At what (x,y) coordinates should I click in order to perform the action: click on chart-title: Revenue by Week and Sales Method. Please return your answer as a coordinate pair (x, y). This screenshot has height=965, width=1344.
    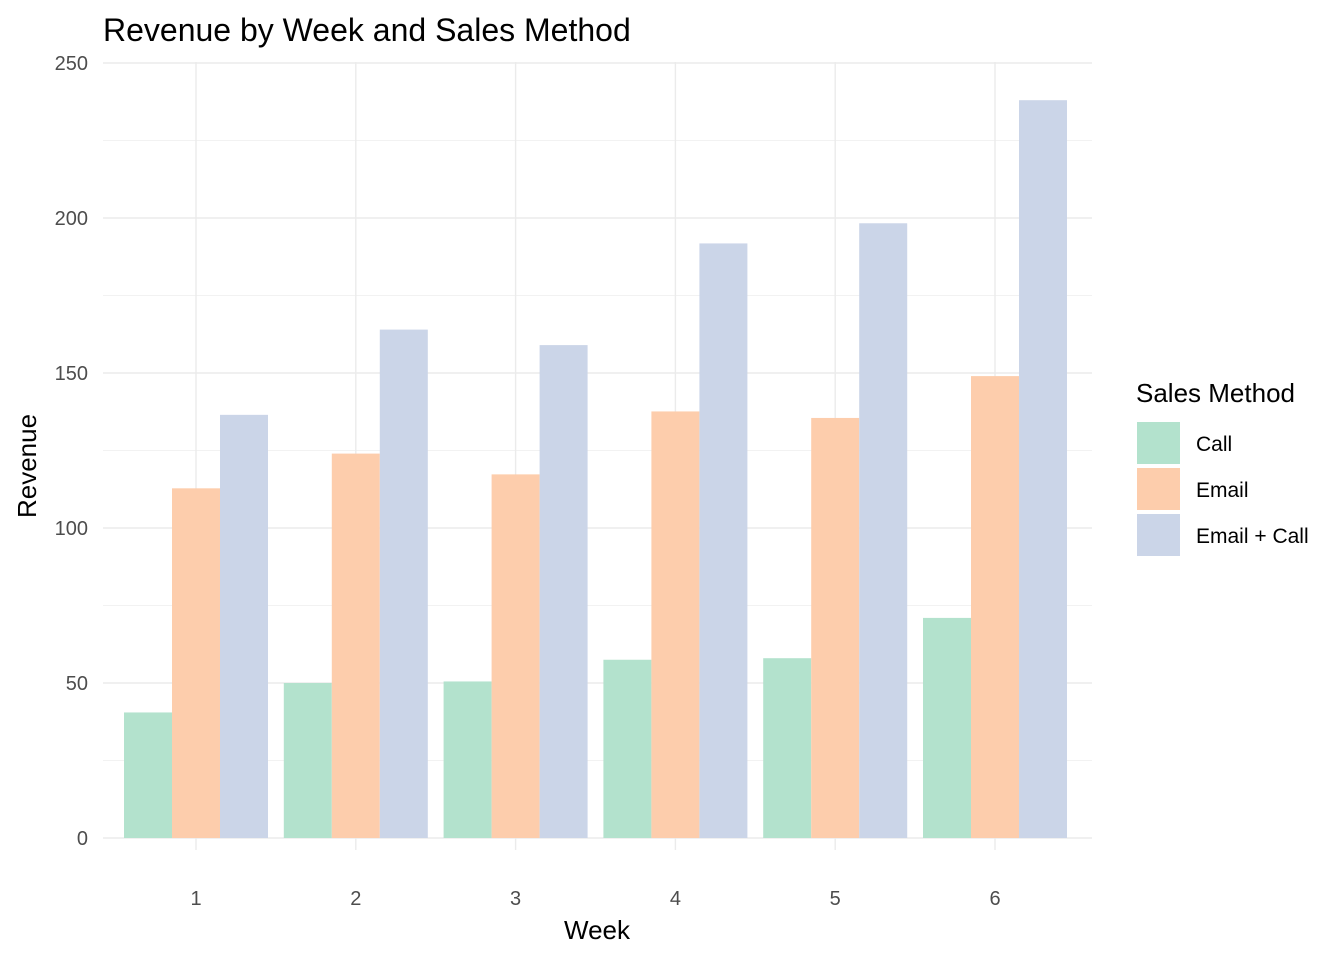
    Looking at the image, I should click on (367, 30).